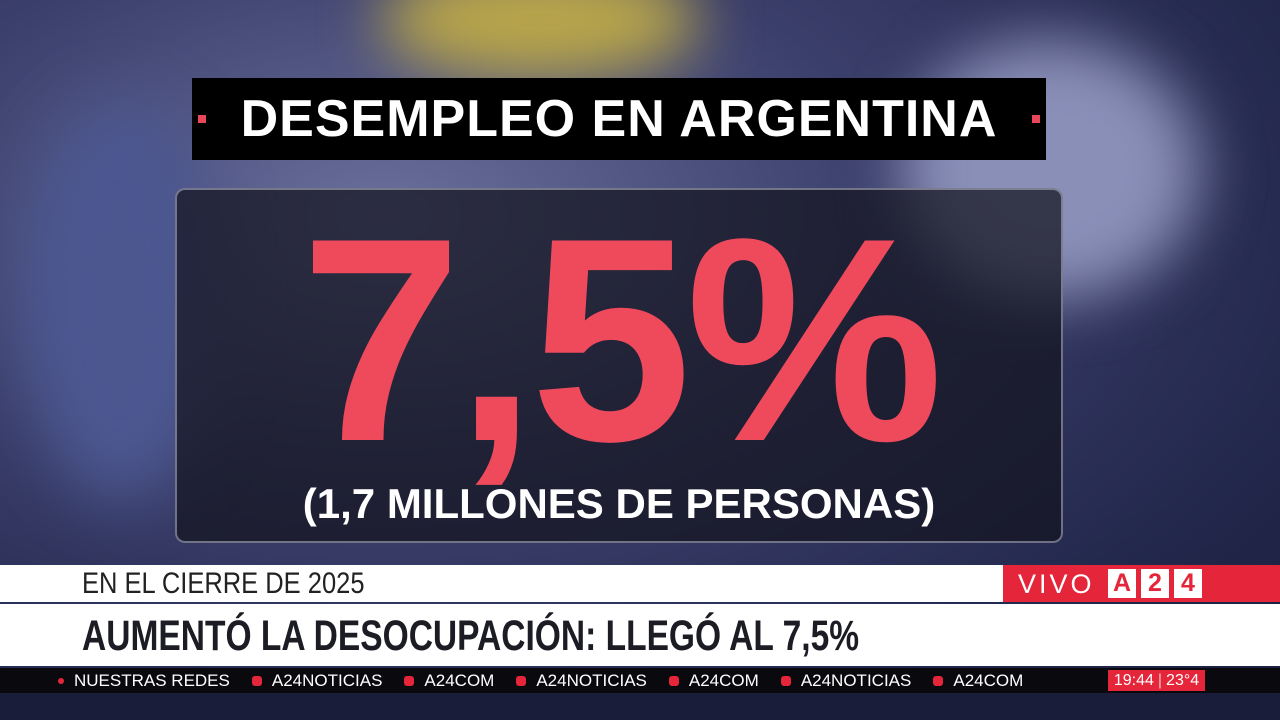  I want to click on ticker-text: NUESTRAS REDES, so click(152, 680).